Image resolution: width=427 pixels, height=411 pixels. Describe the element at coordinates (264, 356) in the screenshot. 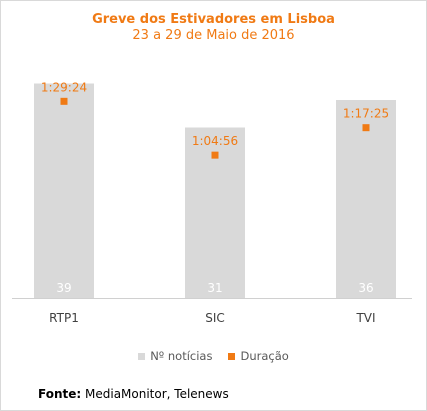

I see `legend-label-markers: Duração` at that location.